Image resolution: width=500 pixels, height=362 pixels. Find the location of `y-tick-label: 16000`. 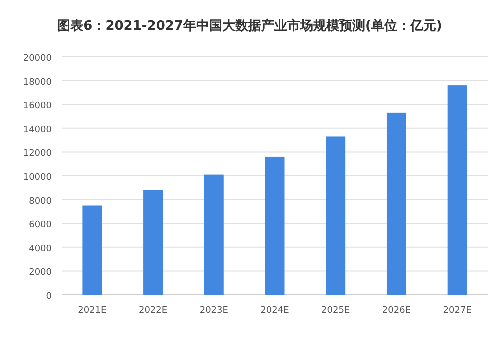

y-tick-label: 16000 is located at coordinates (37, 107).